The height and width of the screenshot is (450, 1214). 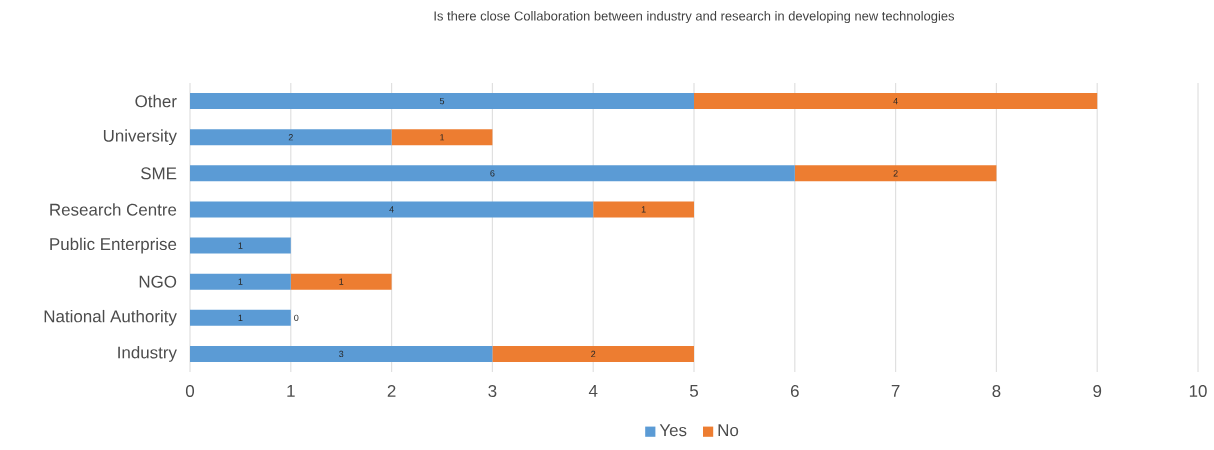 What do you see at coordinates (158, 281) in the screenshot?
I see `y-tick-label: NGO` at bounding box center [158, 281].